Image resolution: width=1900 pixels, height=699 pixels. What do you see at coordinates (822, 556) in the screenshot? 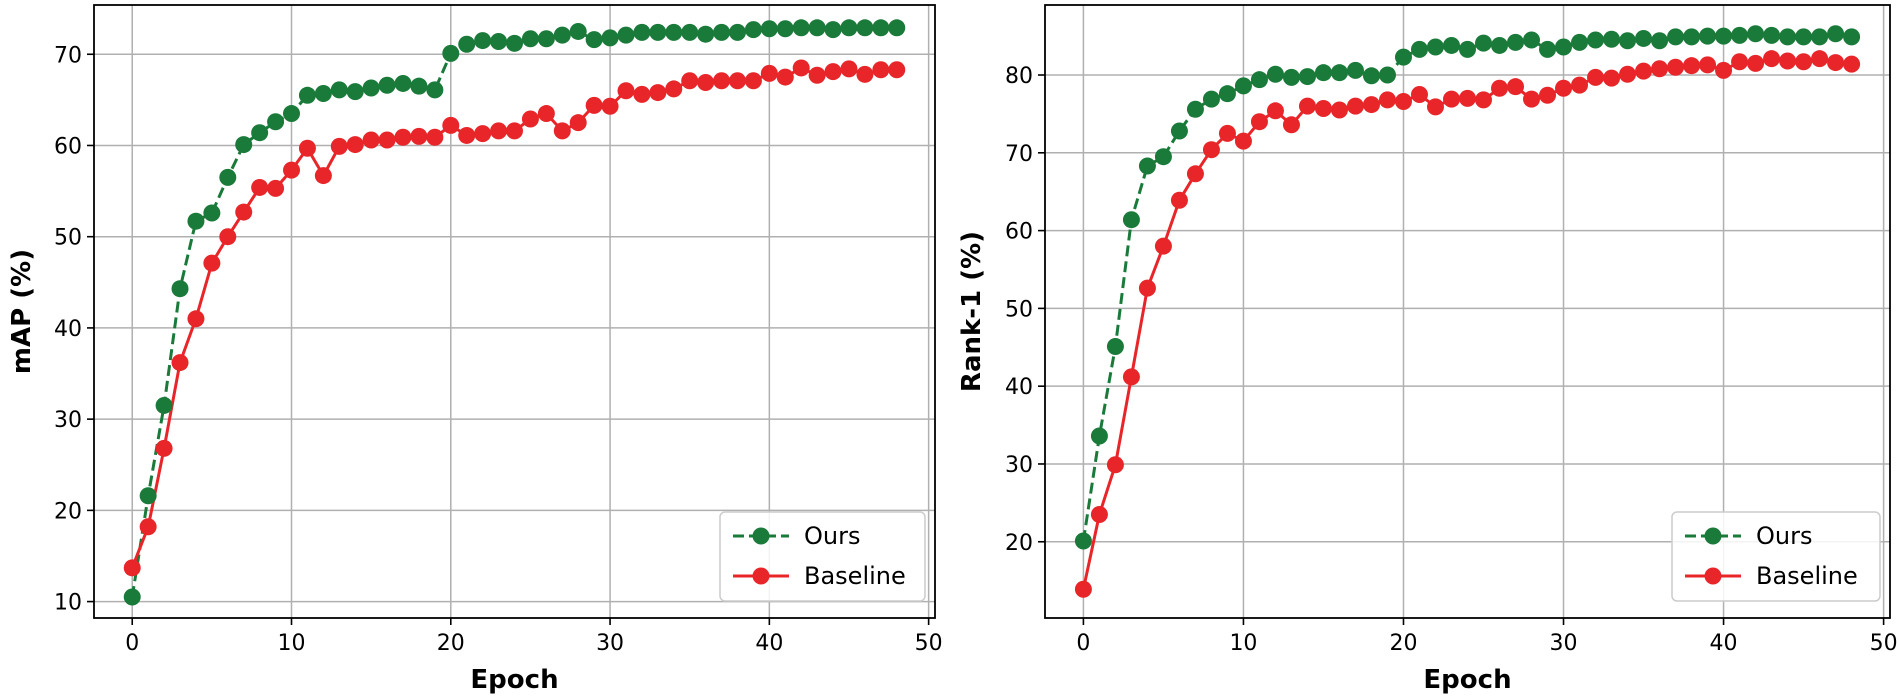
I see `legend-box` at bounding box center [822, 556].